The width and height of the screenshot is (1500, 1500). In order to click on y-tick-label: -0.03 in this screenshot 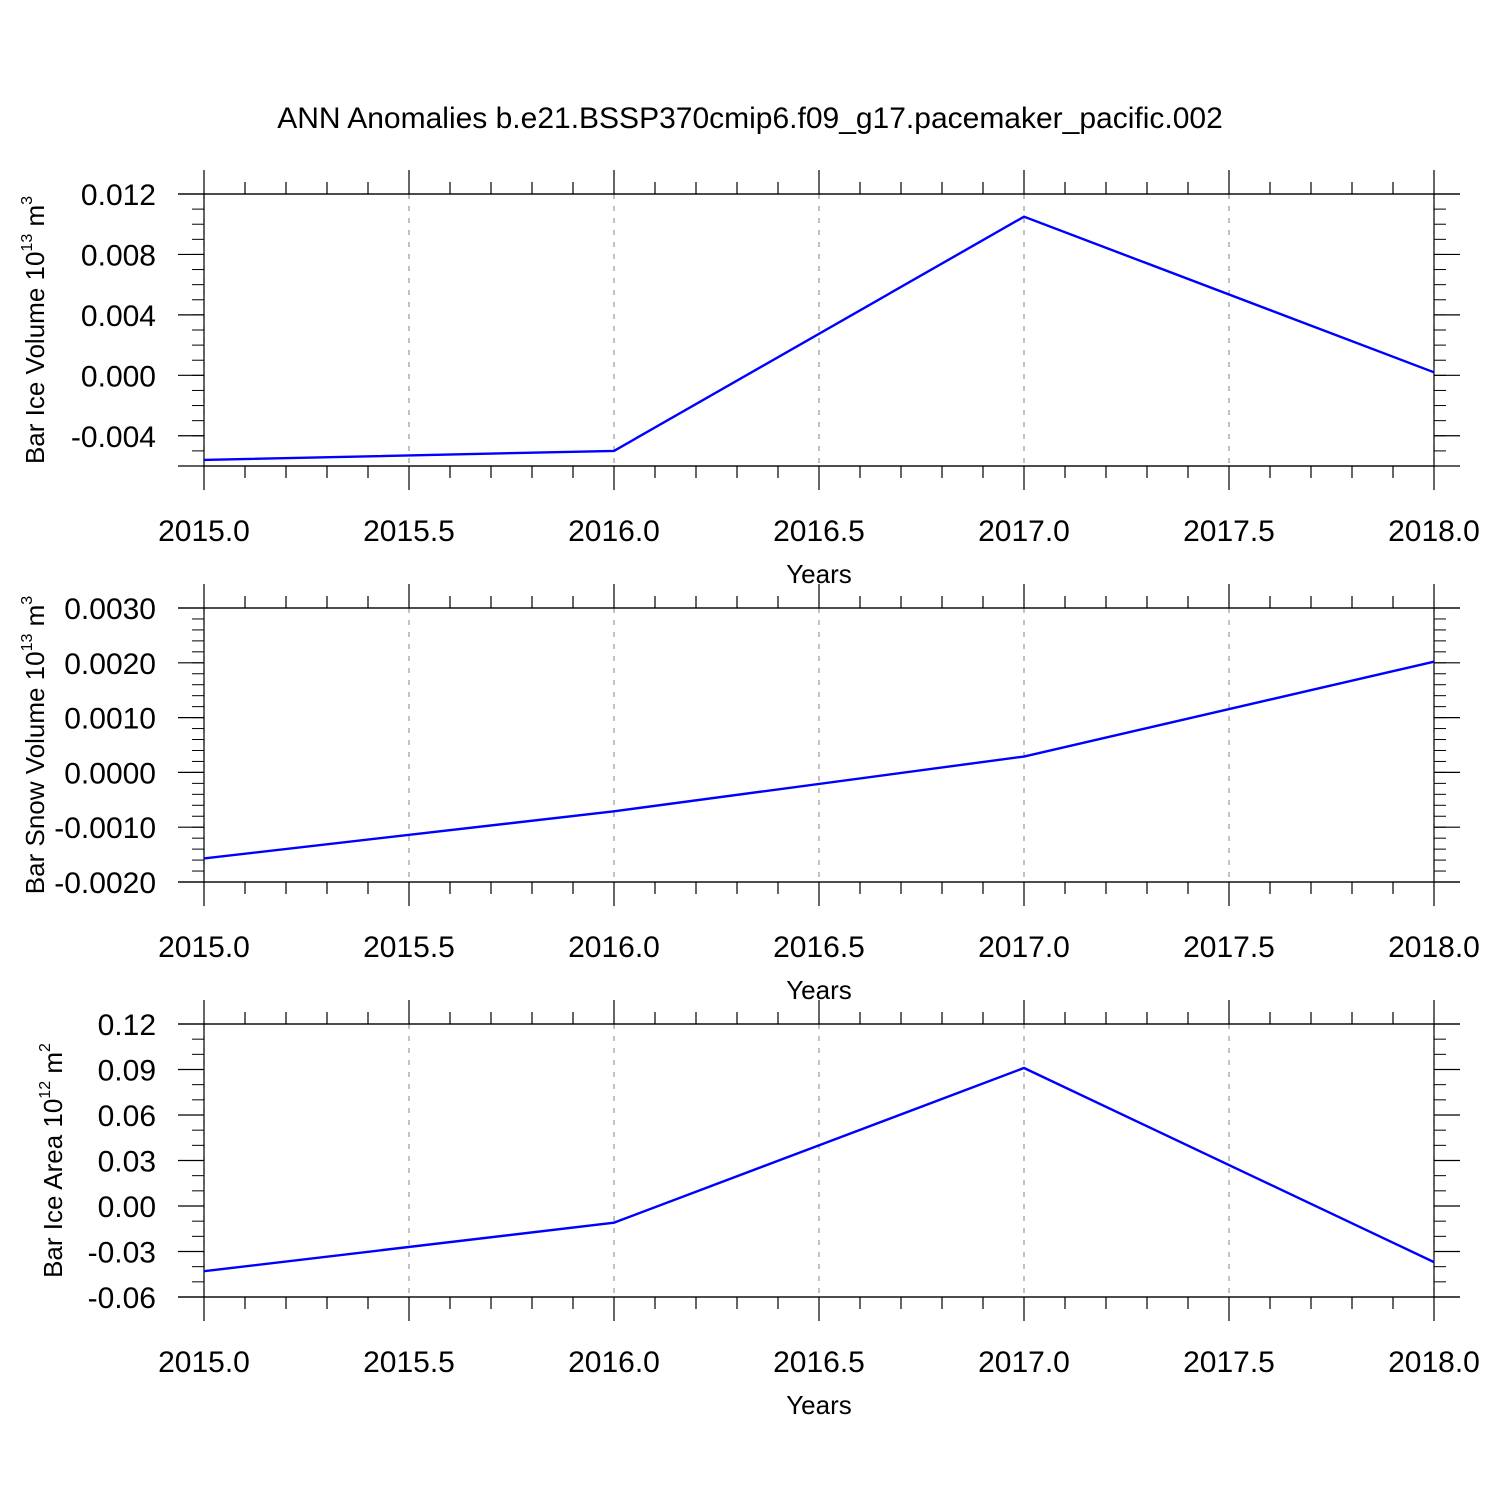, I will do `click(122, 1253)`.